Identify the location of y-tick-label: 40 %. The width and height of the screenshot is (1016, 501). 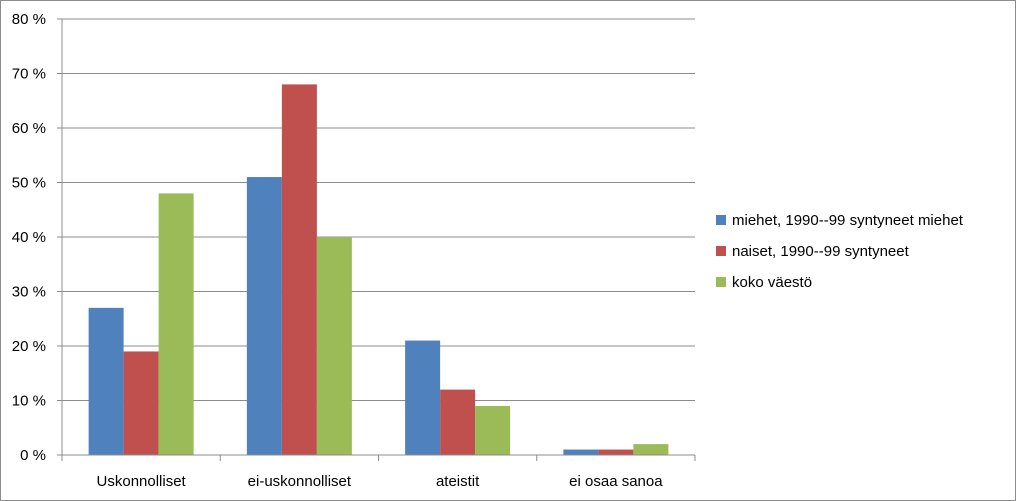
(29, 237).